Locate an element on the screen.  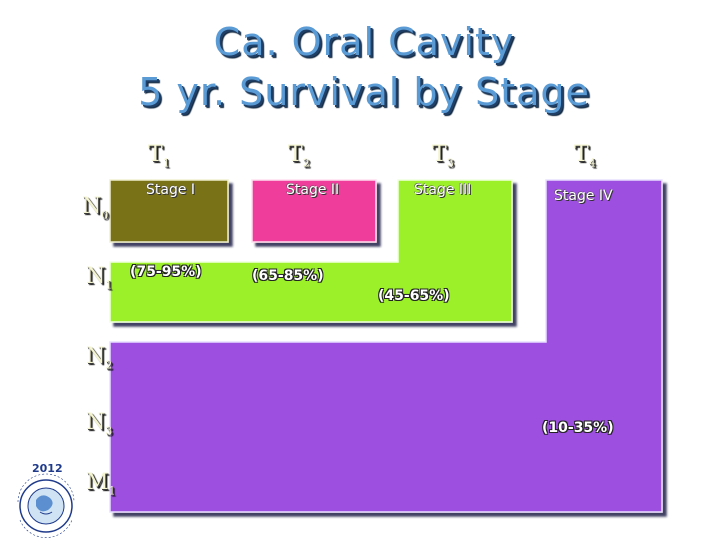
stage-ii-label: Stage II is located at coordinates (313, 190).